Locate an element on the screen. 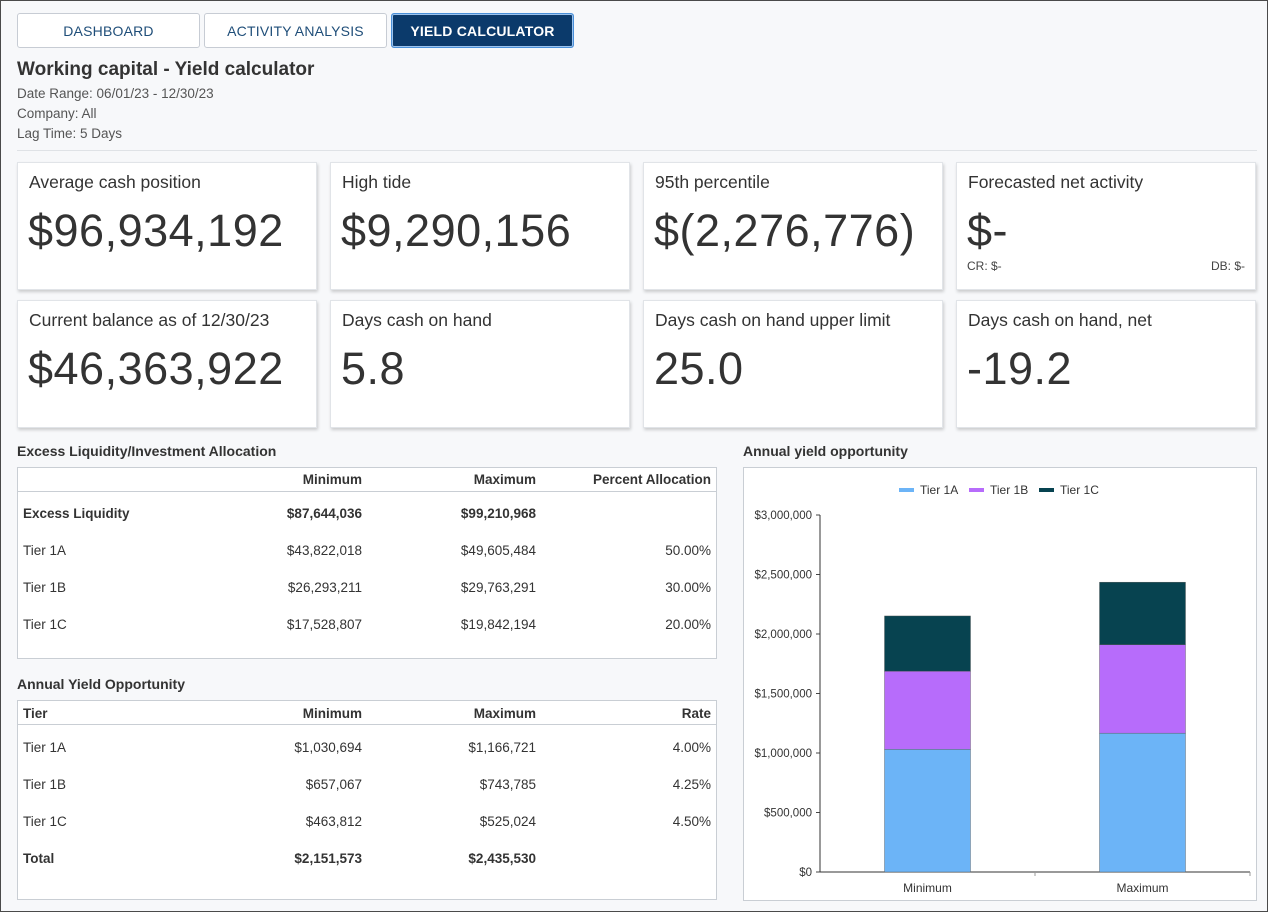 Image resolution: width=1268 pixels, height=912 pixels. y-tick-label: $1,000,000 is located at coordinates (783, 754).